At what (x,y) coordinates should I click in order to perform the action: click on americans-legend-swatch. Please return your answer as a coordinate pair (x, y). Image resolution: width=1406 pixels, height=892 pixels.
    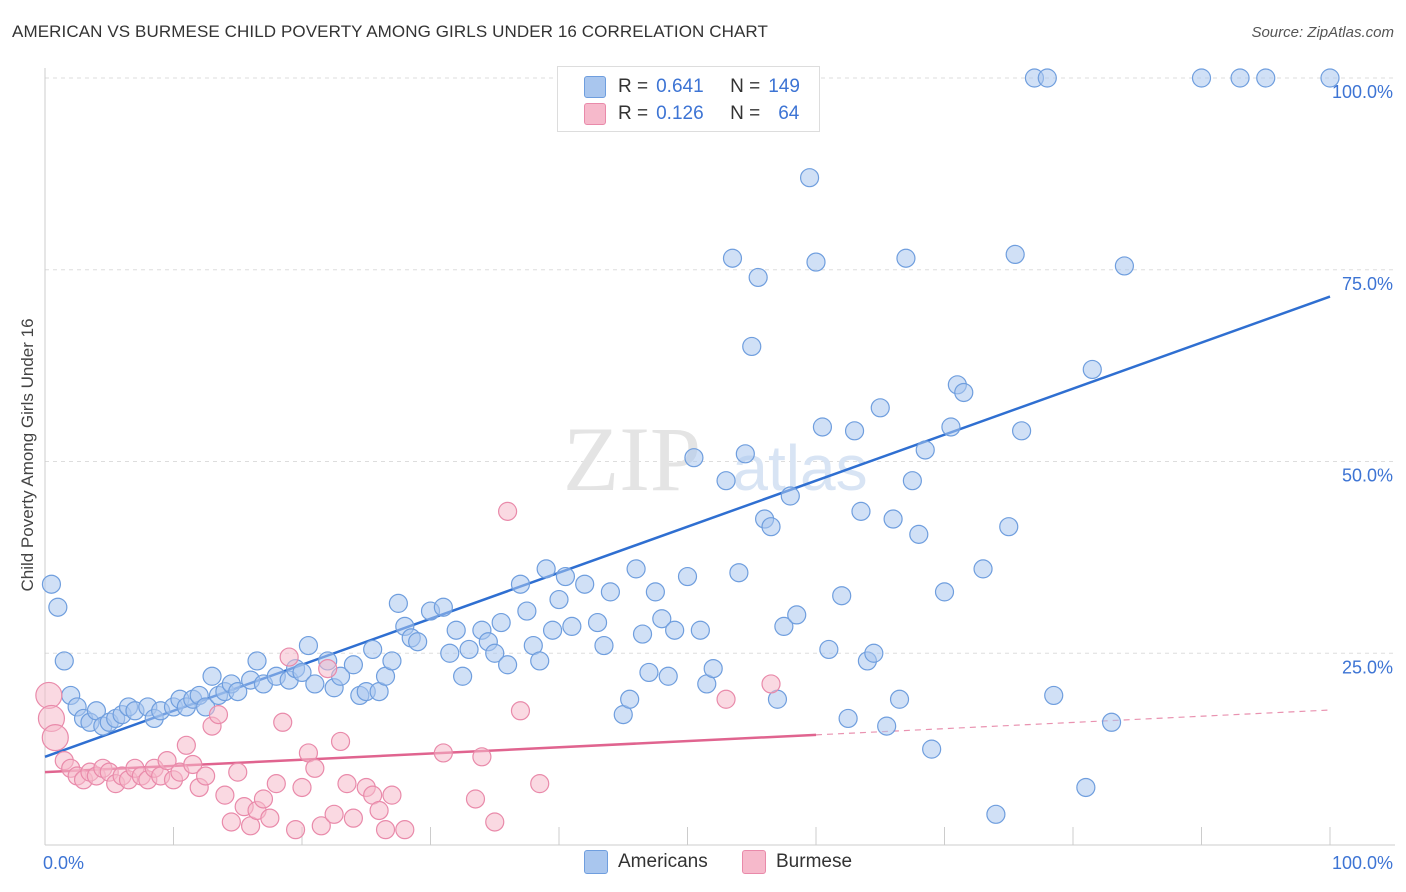
    Looking at the image, I should click on (596, 862).